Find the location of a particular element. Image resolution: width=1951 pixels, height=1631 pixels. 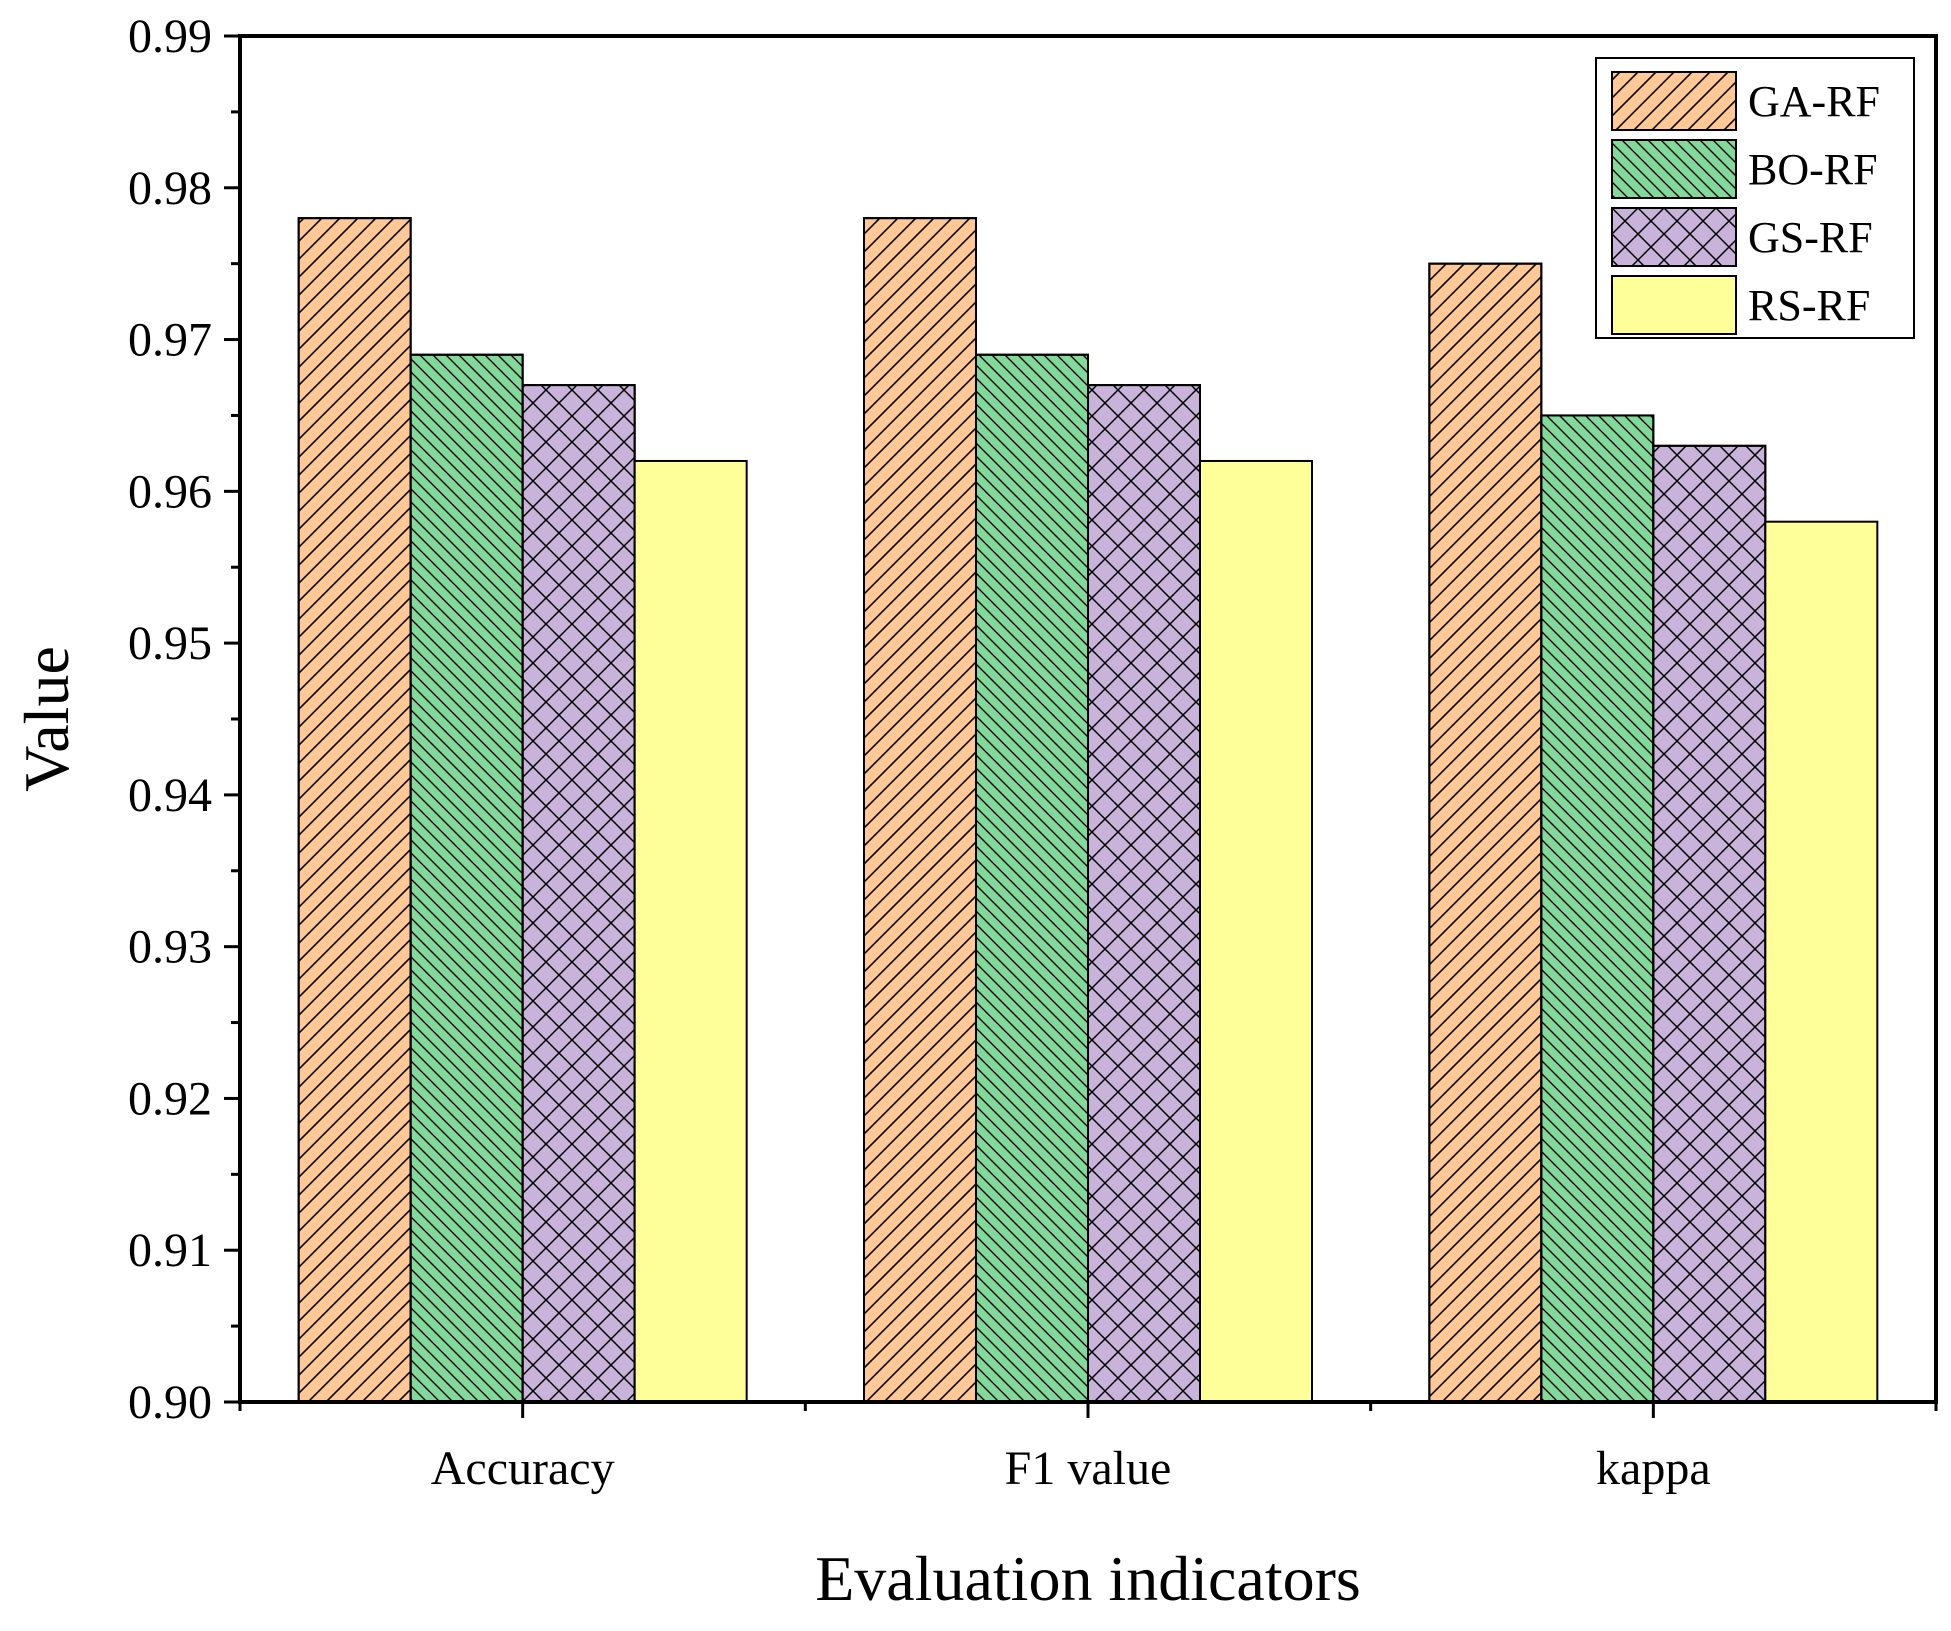

bar-rs-rf-kappa is located at coordinates (1821, 961).